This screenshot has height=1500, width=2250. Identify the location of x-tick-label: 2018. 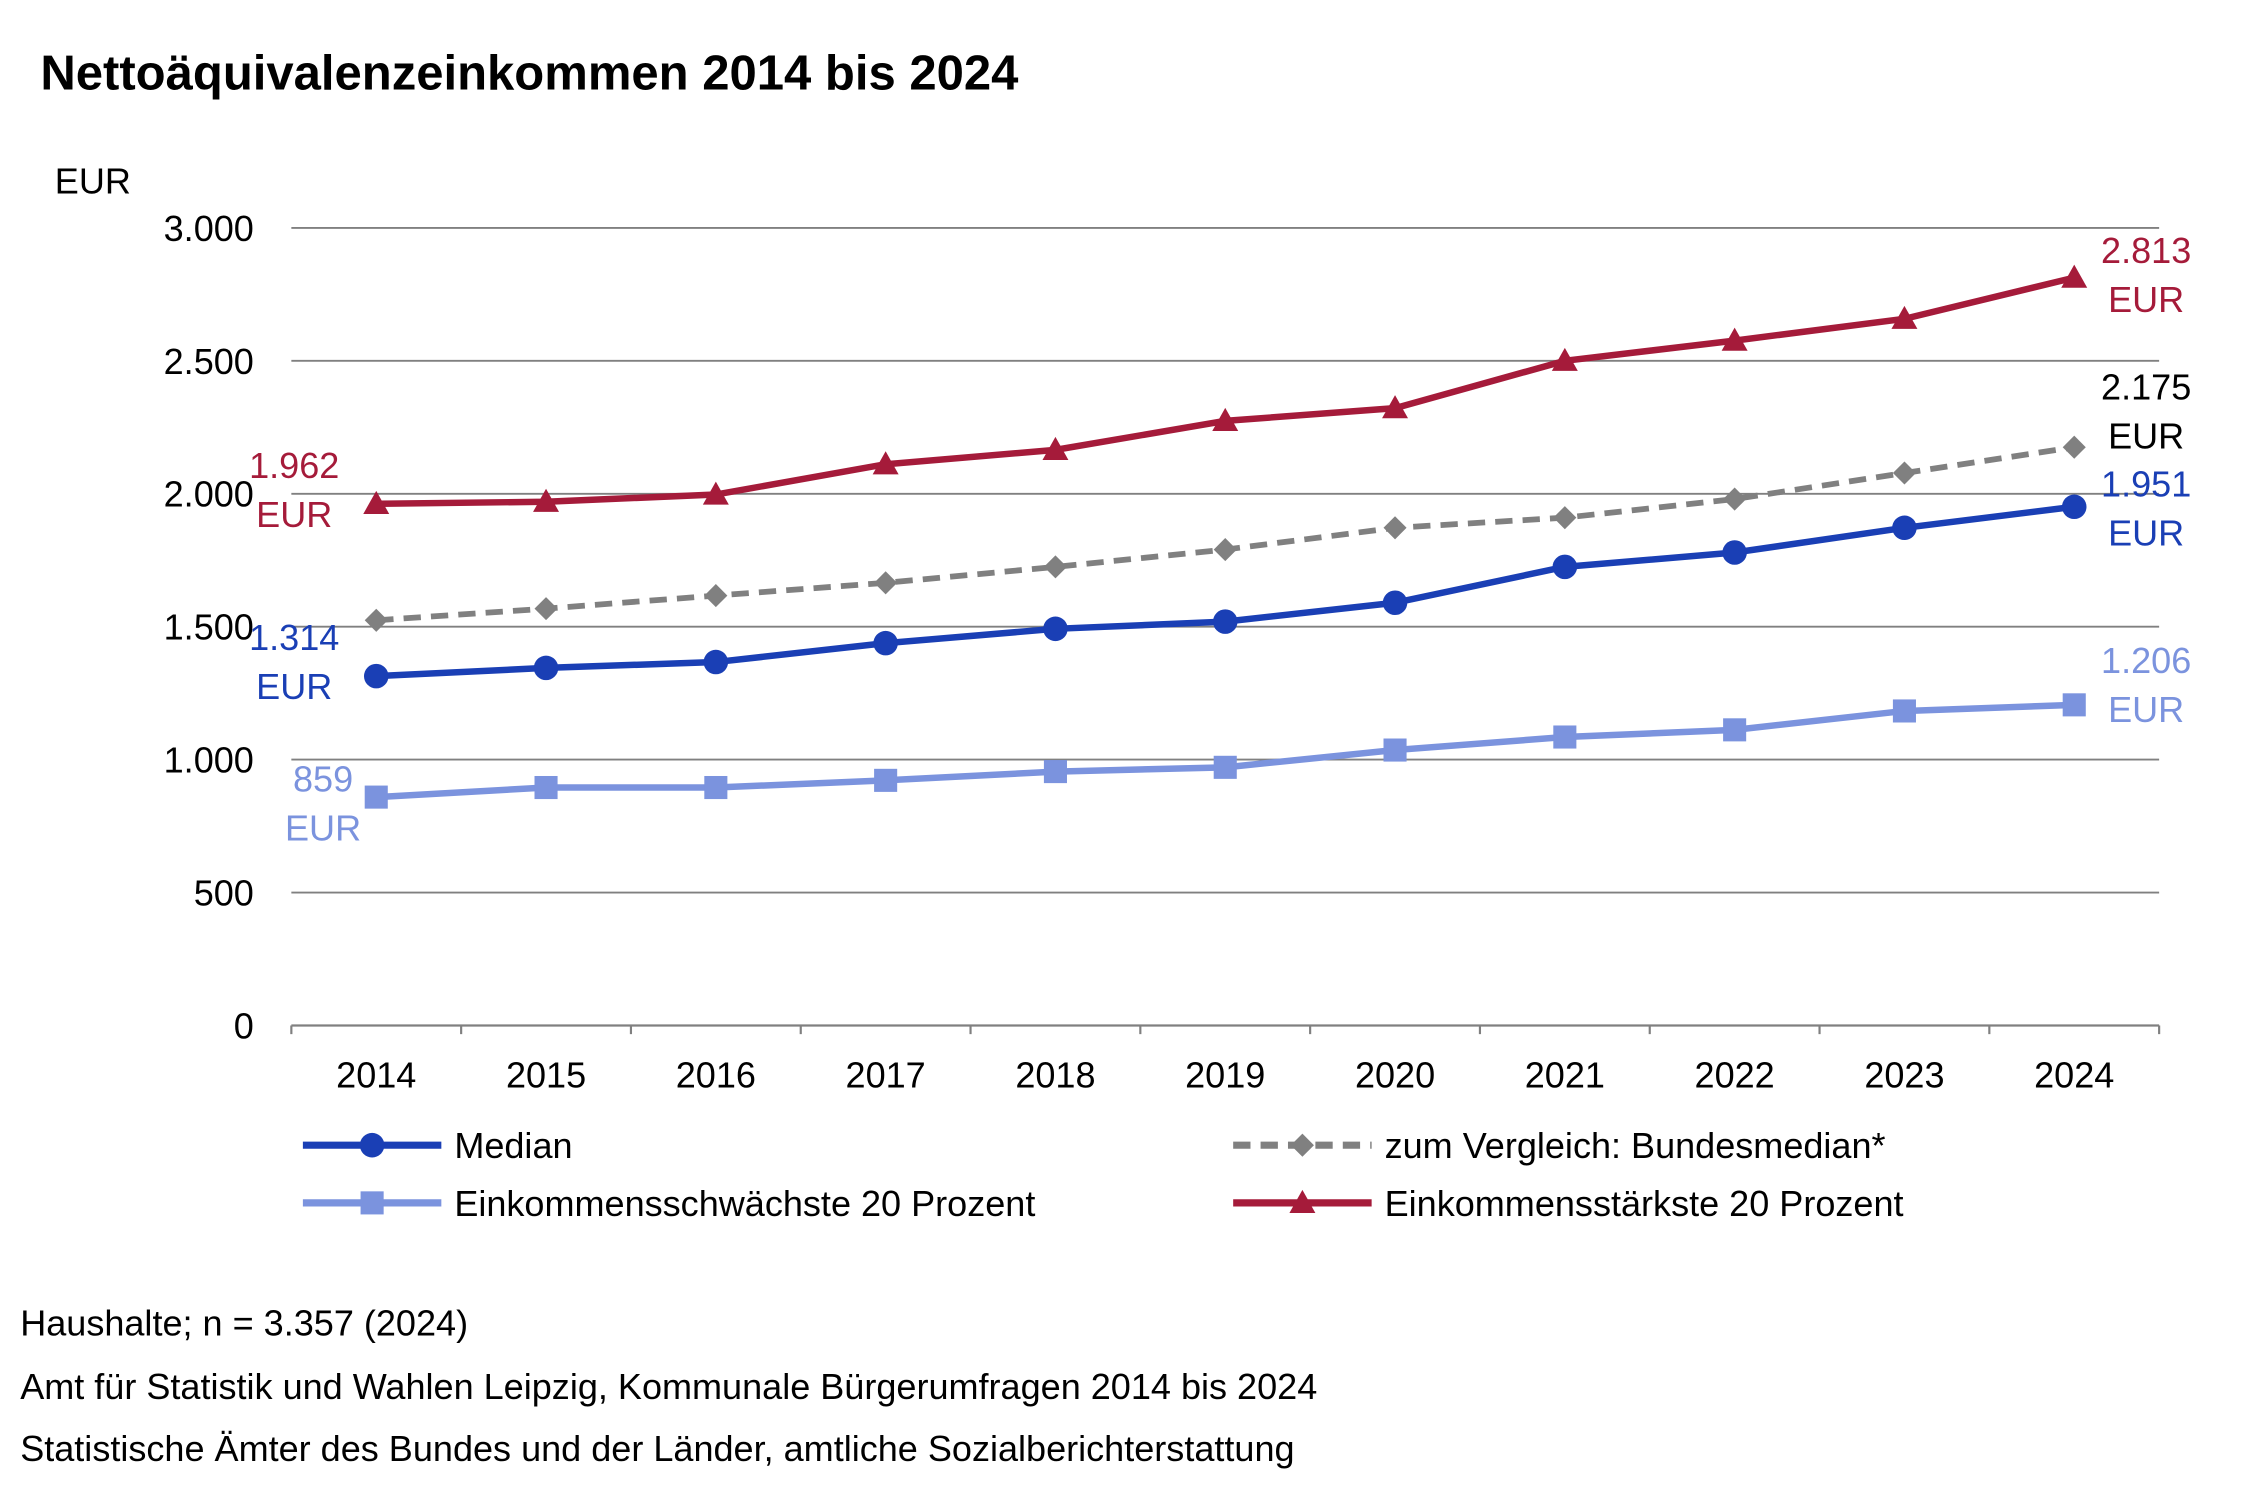
(1055, 1075).